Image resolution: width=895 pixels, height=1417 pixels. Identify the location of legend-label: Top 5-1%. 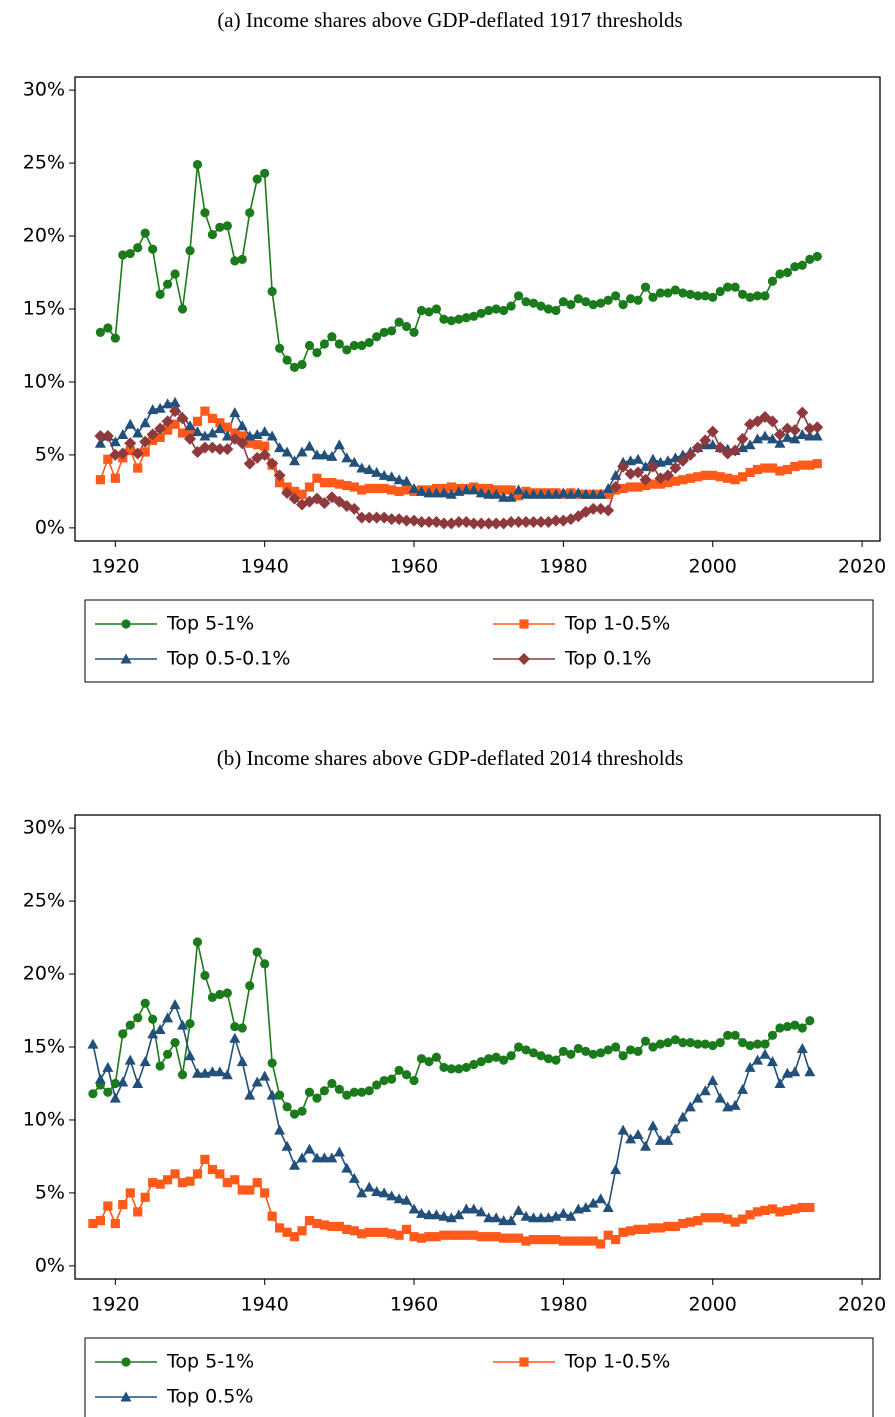
(210, 1362).